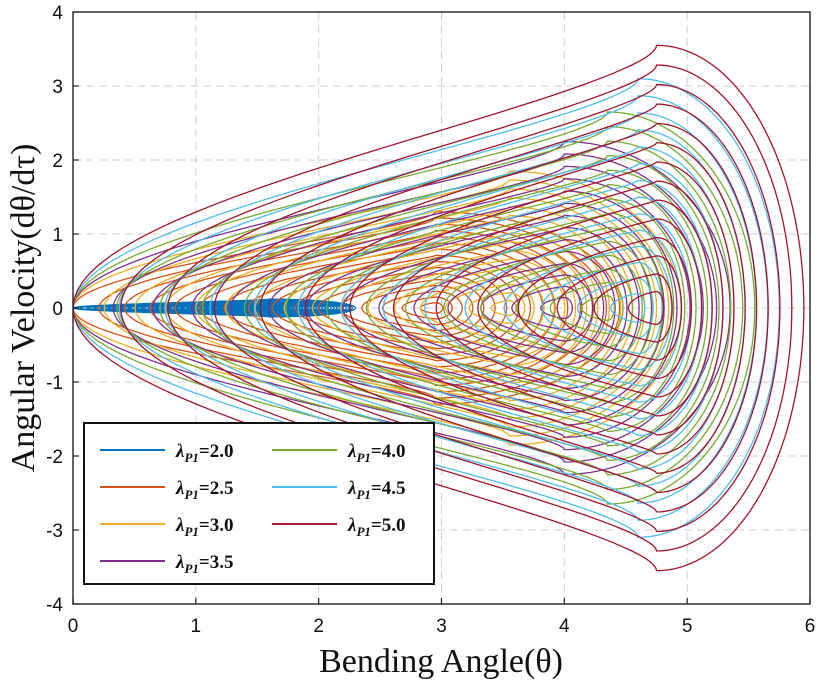 The width and height of the screenshot is (826, 691). I want to click on legend-entry: λP1=3.0, so click(204, 527).